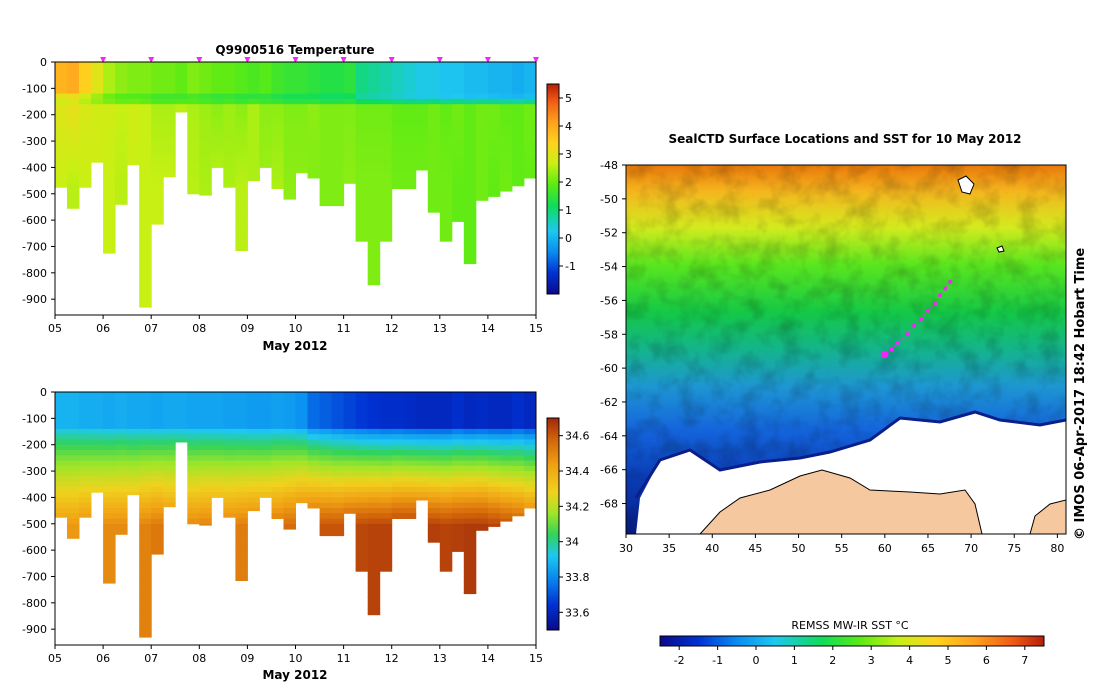  What do you see at coordinates (536, 328) in the screenshot?
I see `x-tick-label: 15` at bounding box center [536, 328].